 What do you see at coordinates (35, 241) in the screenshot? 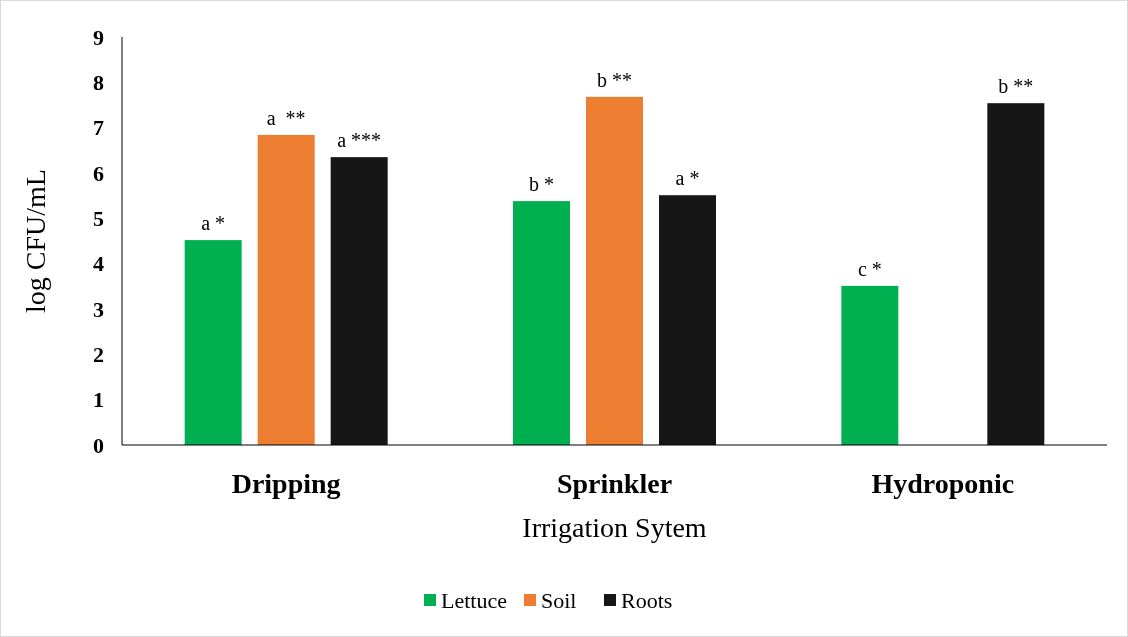
I see `y-axis-title: log CFU/mL` at bounding box center [35, 241].